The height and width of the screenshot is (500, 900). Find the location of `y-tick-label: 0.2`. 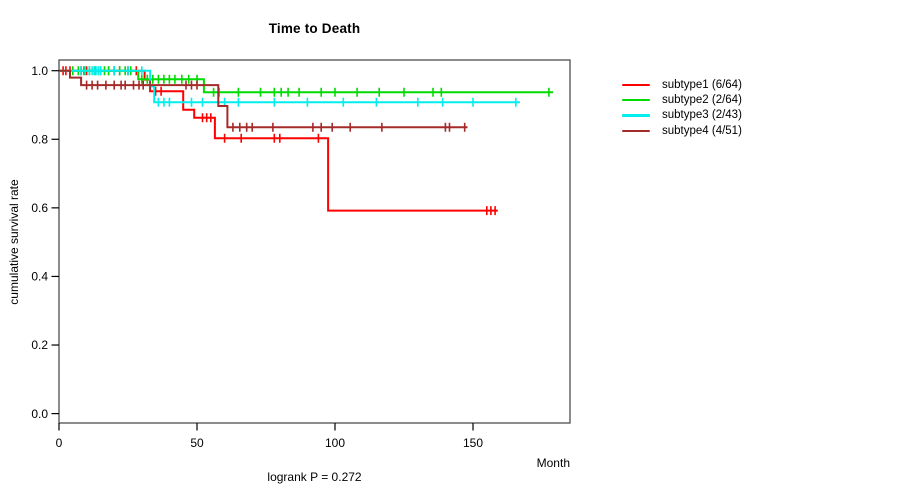

y-tick-label: 0.2 is located at coordinates (39, 345).